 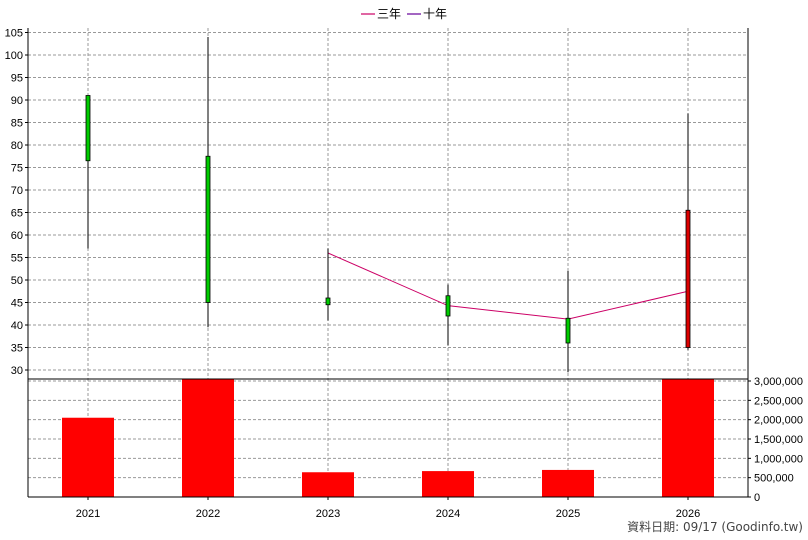 I want to click on volume-tick-label: 1,000,000, so click(x=778, y=459).